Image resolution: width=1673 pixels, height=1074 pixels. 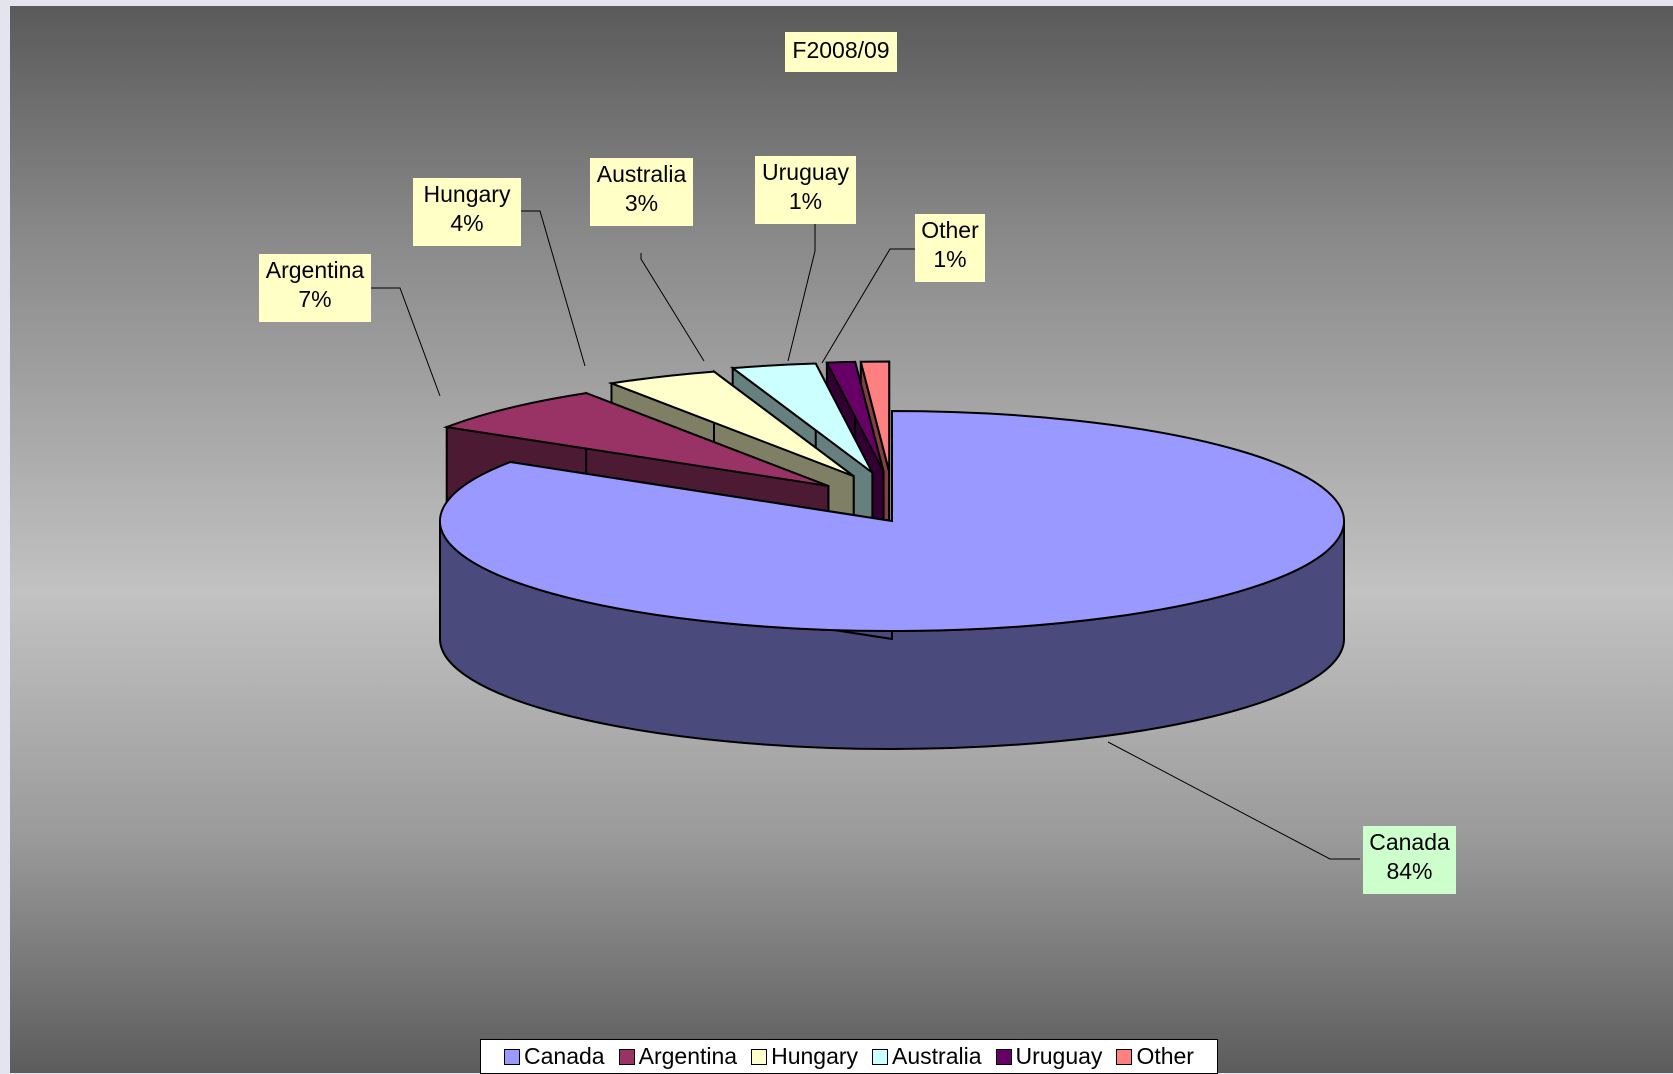 I want to click on pie-top-hungary, so click(x=731, y=424).